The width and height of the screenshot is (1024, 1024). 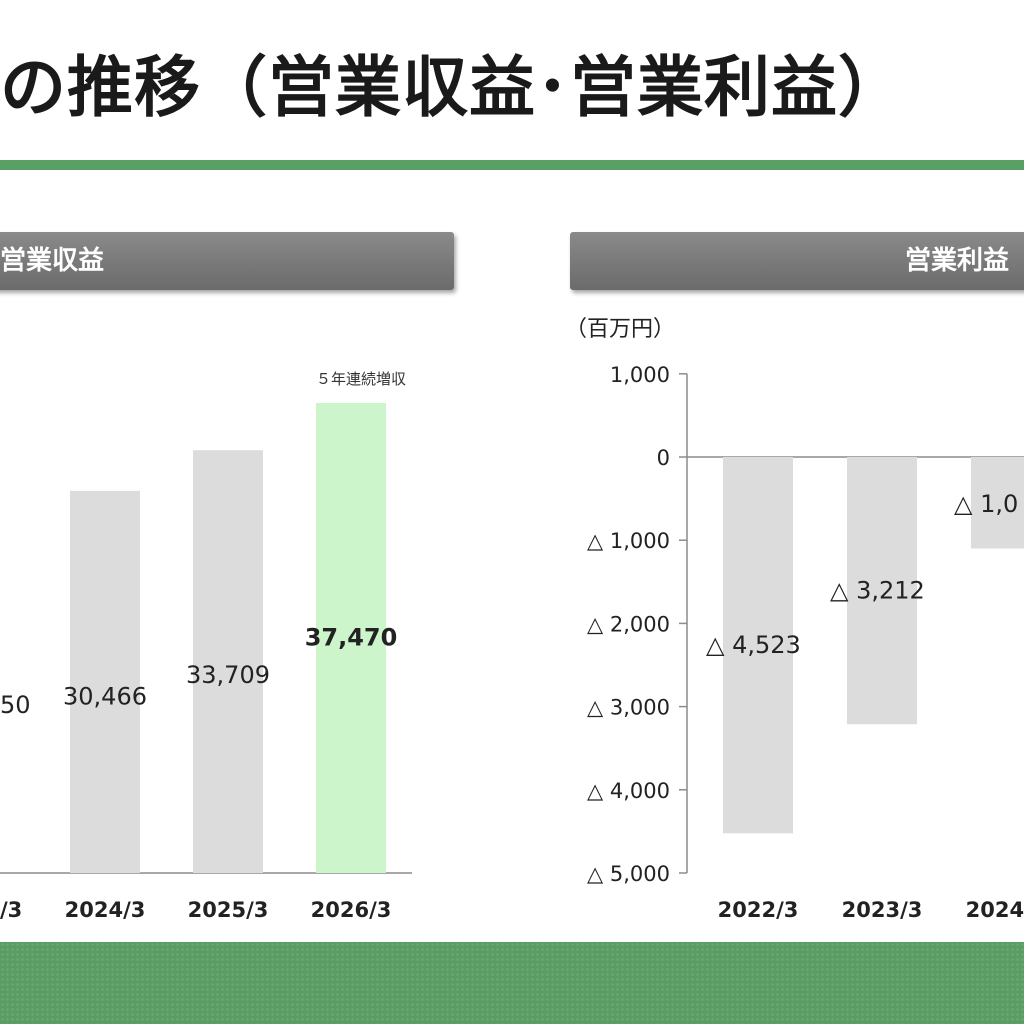 What do you see at coordinates (628, 541) in the screenshot?
I see `profit-y-tick-label: △ 1,000` at bounding box center [628, 541].